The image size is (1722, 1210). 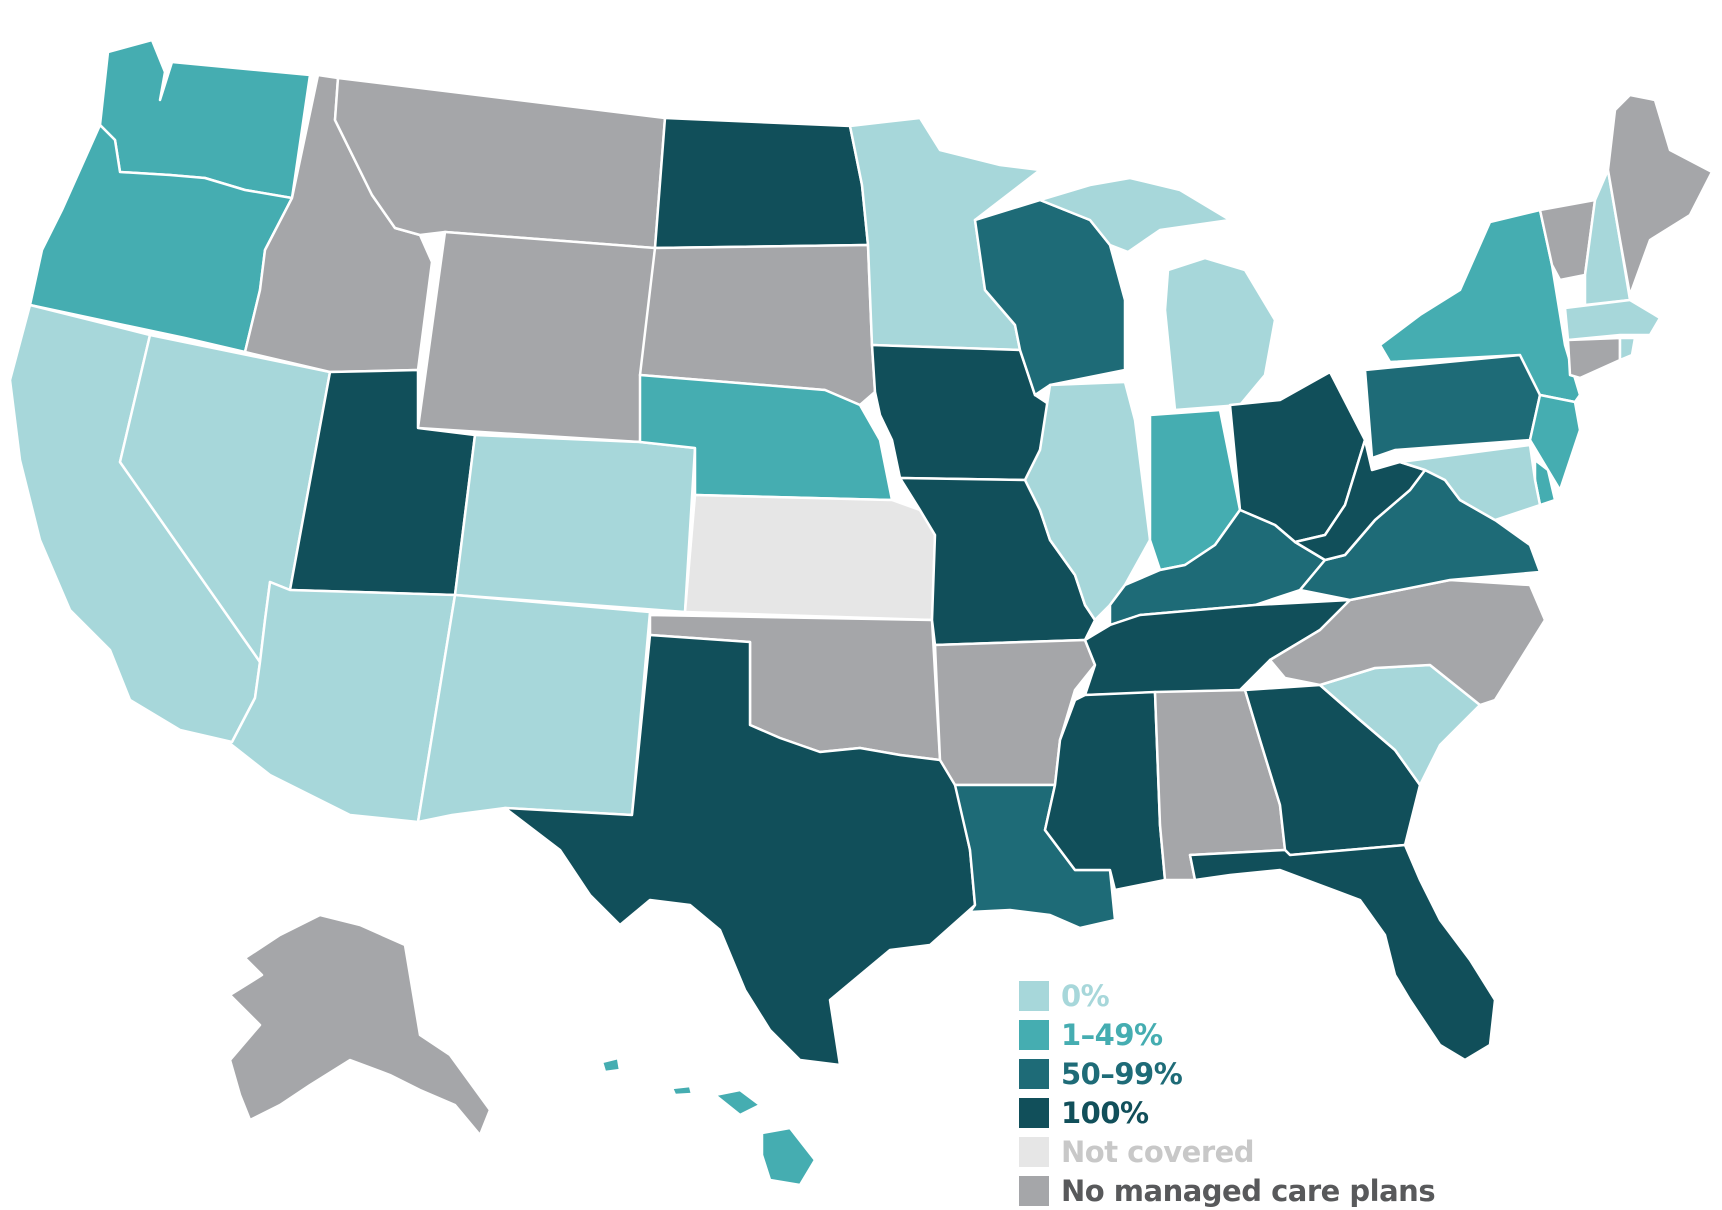 I want to click on state-md, so click(x=1470, y=482).